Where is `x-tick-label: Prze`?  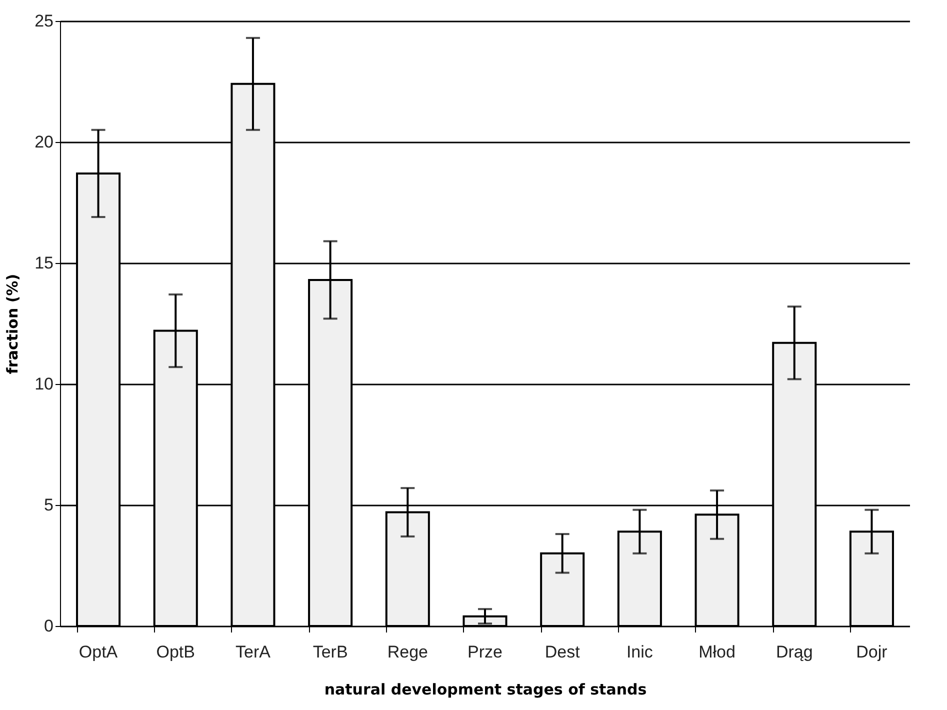 x-tick-label: Prze is located at coordinates (485, 652).